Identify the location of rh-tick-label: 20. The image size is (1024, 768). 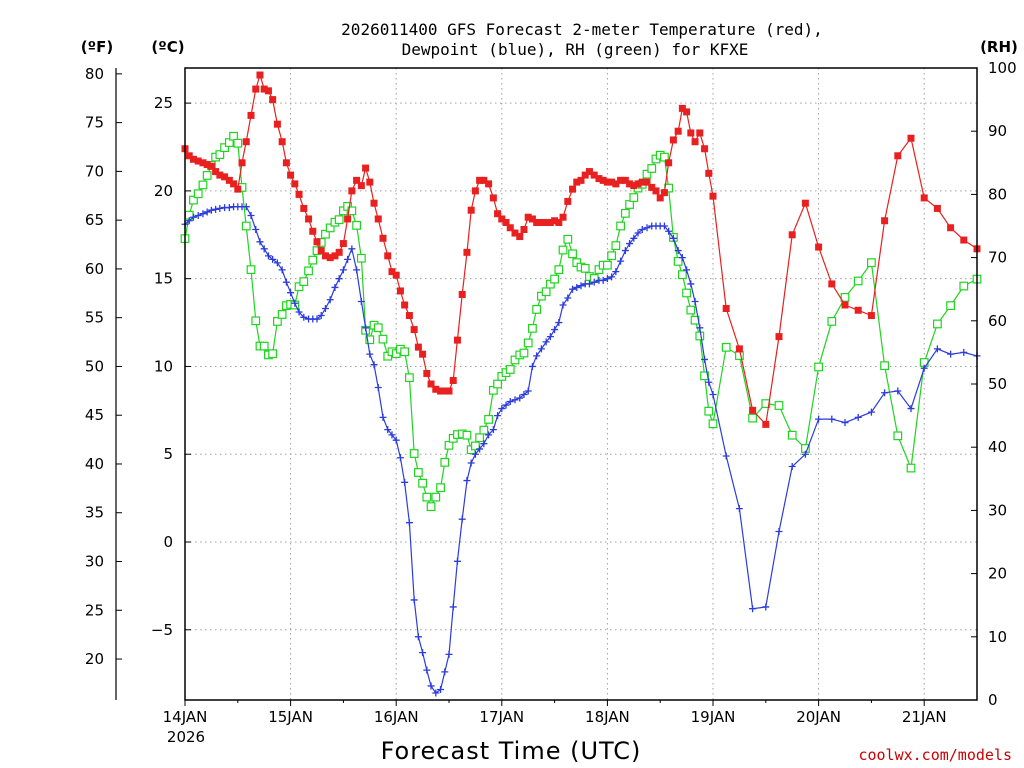
(997, 574).